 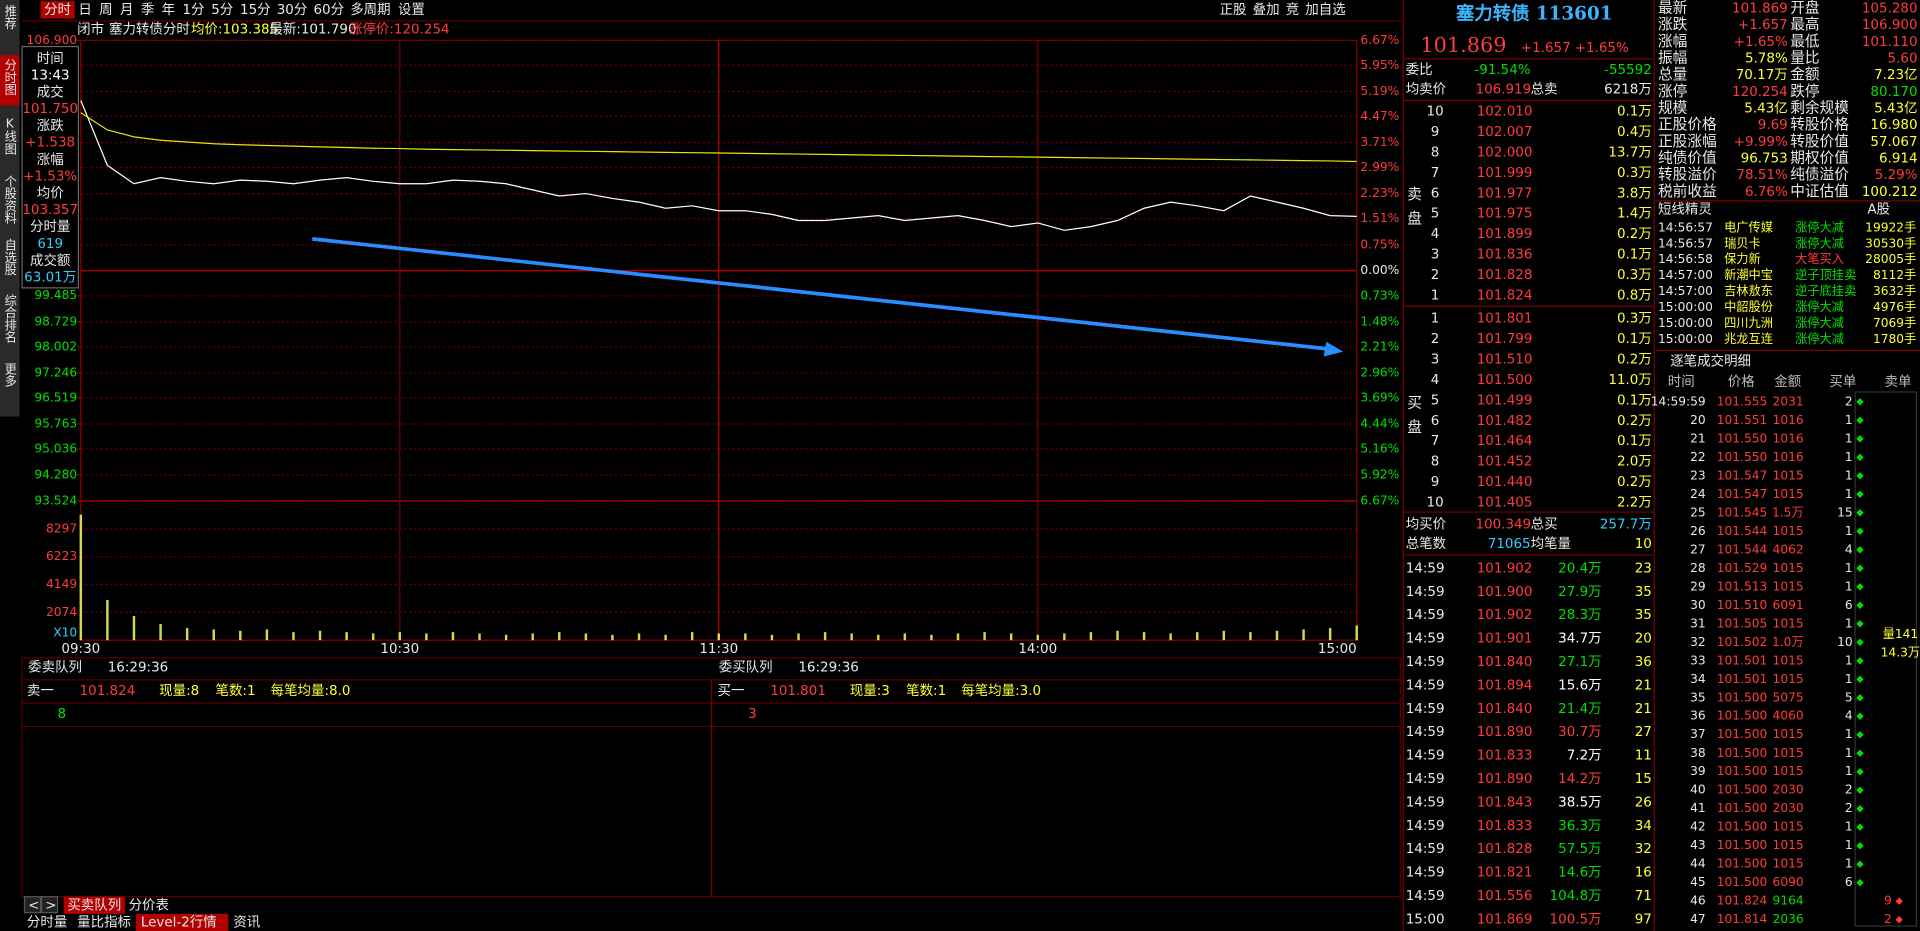 I want to click on trade-volume: 14.2万, so click(x=1579, y=779).